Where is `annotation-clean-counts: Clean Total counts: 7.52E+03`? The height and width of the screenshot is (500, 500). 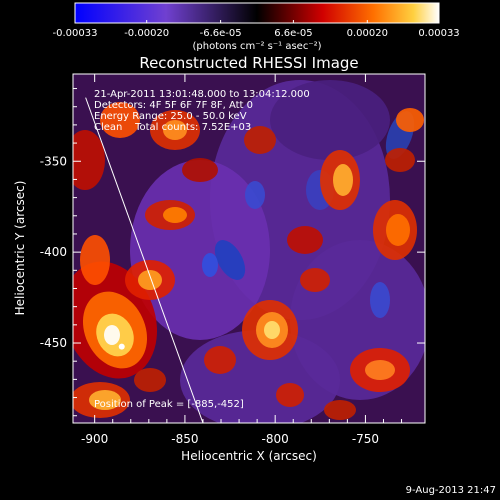 annotation-clean-counts: Clean Total counts: 7.52E+03 is located at coordinates (172, 127).